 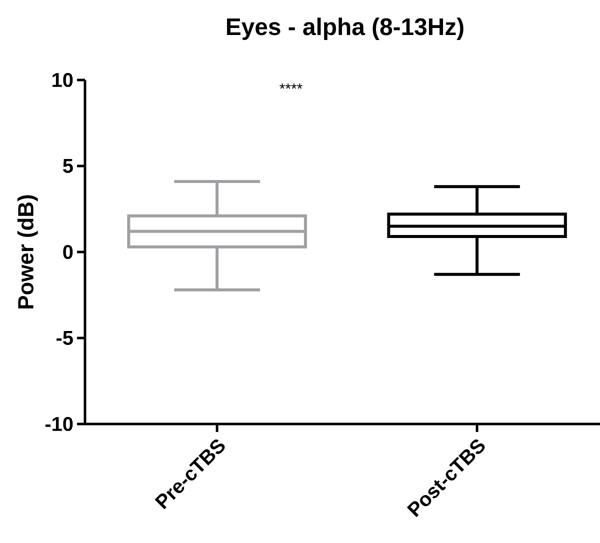 I want to click on y-tick-label: 5, so click(x=68, y=166).